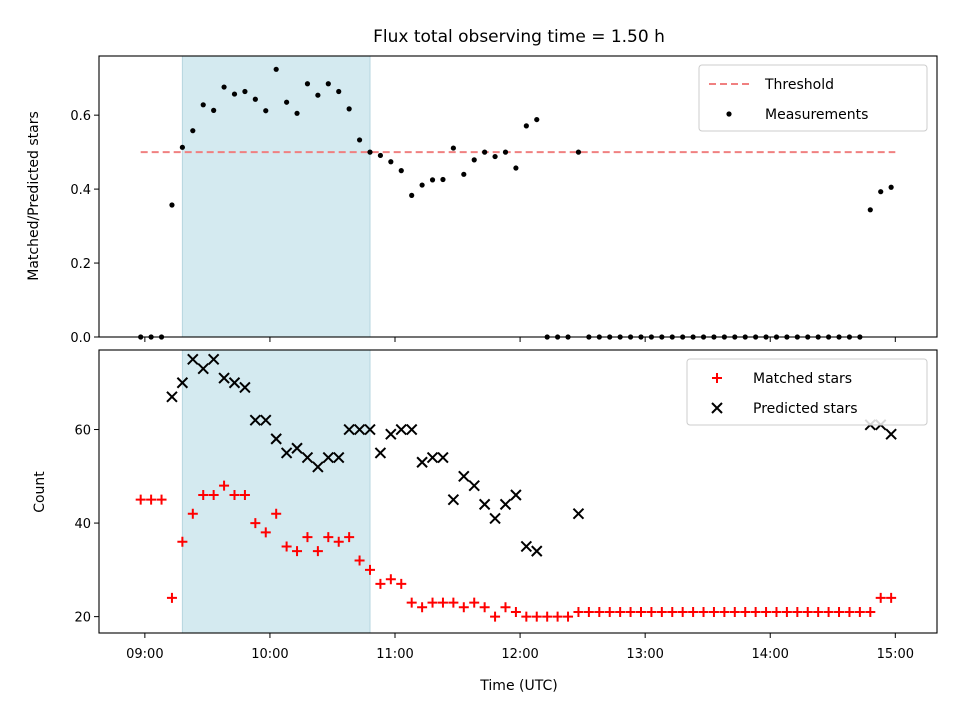 This screenshot has width=960, height=720. What do you see at coordinates (769, 654) in the screenshot?
I see `x-tick-label: 14:00` at bounding box center [769, 654].